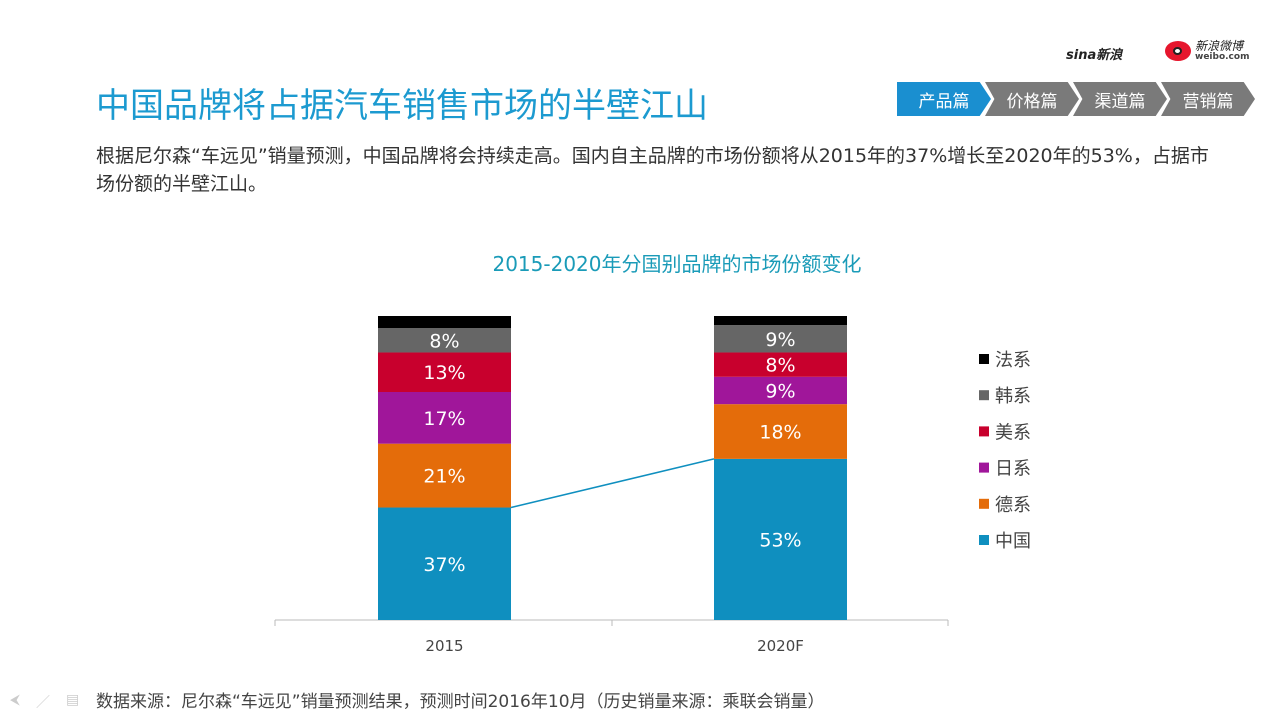 The height and width of the screenshot is (719, 1280). Describe the element at coordinates (15, 700) in the screenshot. I see `back-icon: ⮜` at that location.